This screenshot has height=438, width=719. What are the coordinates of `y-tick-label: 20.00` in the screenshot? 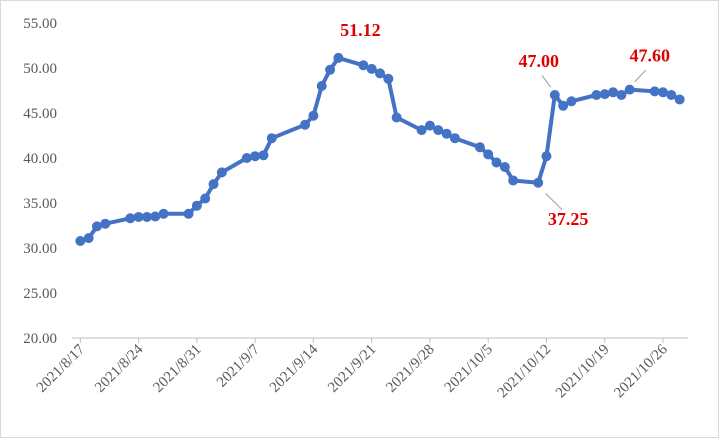 It's located at (40, 339).